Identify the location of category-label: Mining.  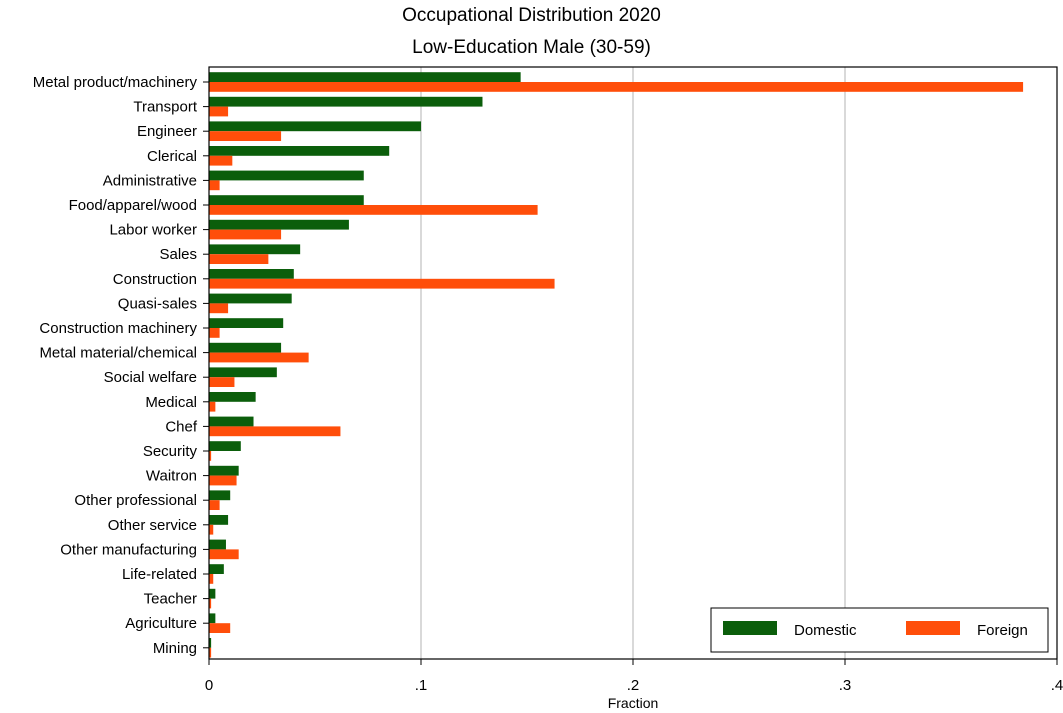
(175, 648).